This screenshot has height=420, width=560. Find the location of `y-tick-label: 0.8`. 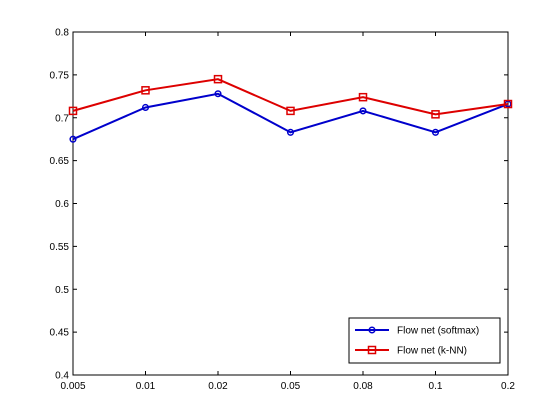

y-tick-label: 0.8 is located at coordinates (62, 33).